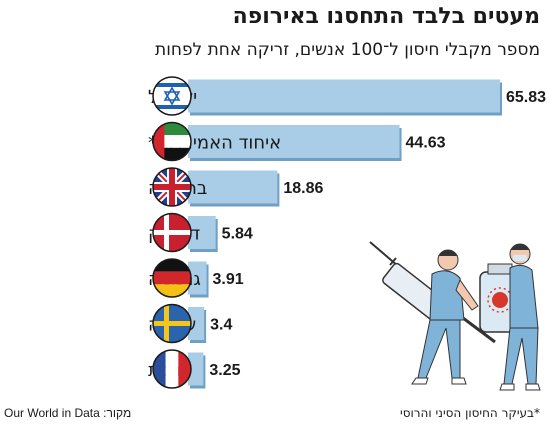 This screenshot has height=426, width=550. What do you see at coordinates (520, 317) in the screenshot?
I see `health-worker-right` at bounding box center [520, 317].